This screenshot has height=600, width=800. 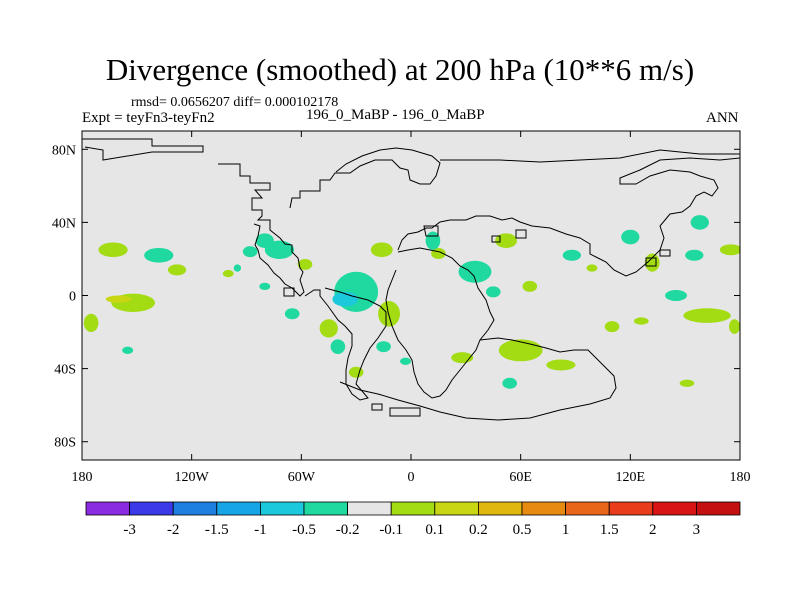 I want to click on x-tick-label: 60W, so click(x=302, y=477).